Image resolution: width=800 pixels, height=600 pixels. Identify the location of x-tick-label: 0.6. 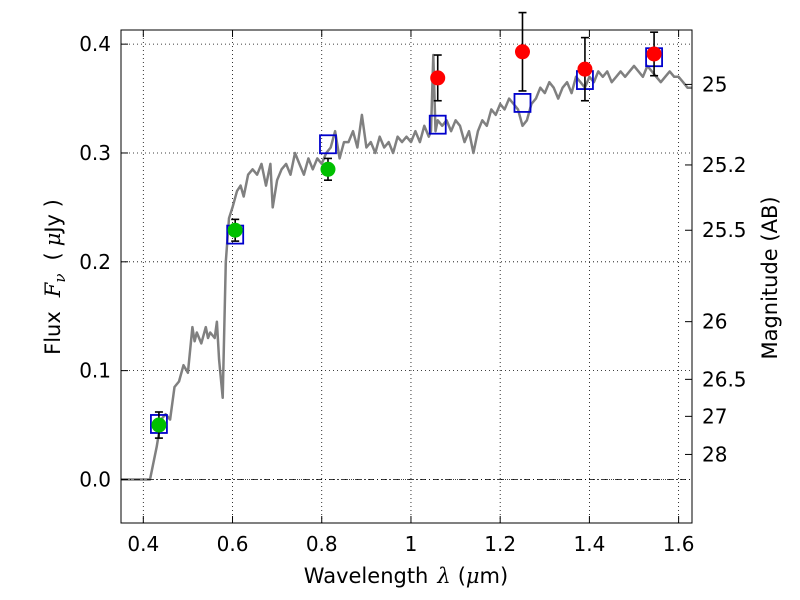
(233, 544).